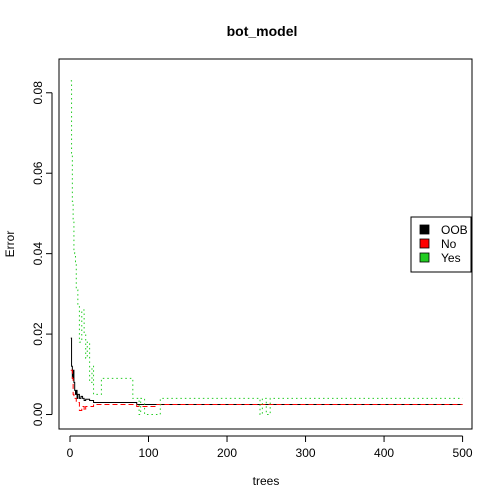  Describe the element at coordinates (424, 257) in the screenshot. I see `legend-swatch-yes` at that location.